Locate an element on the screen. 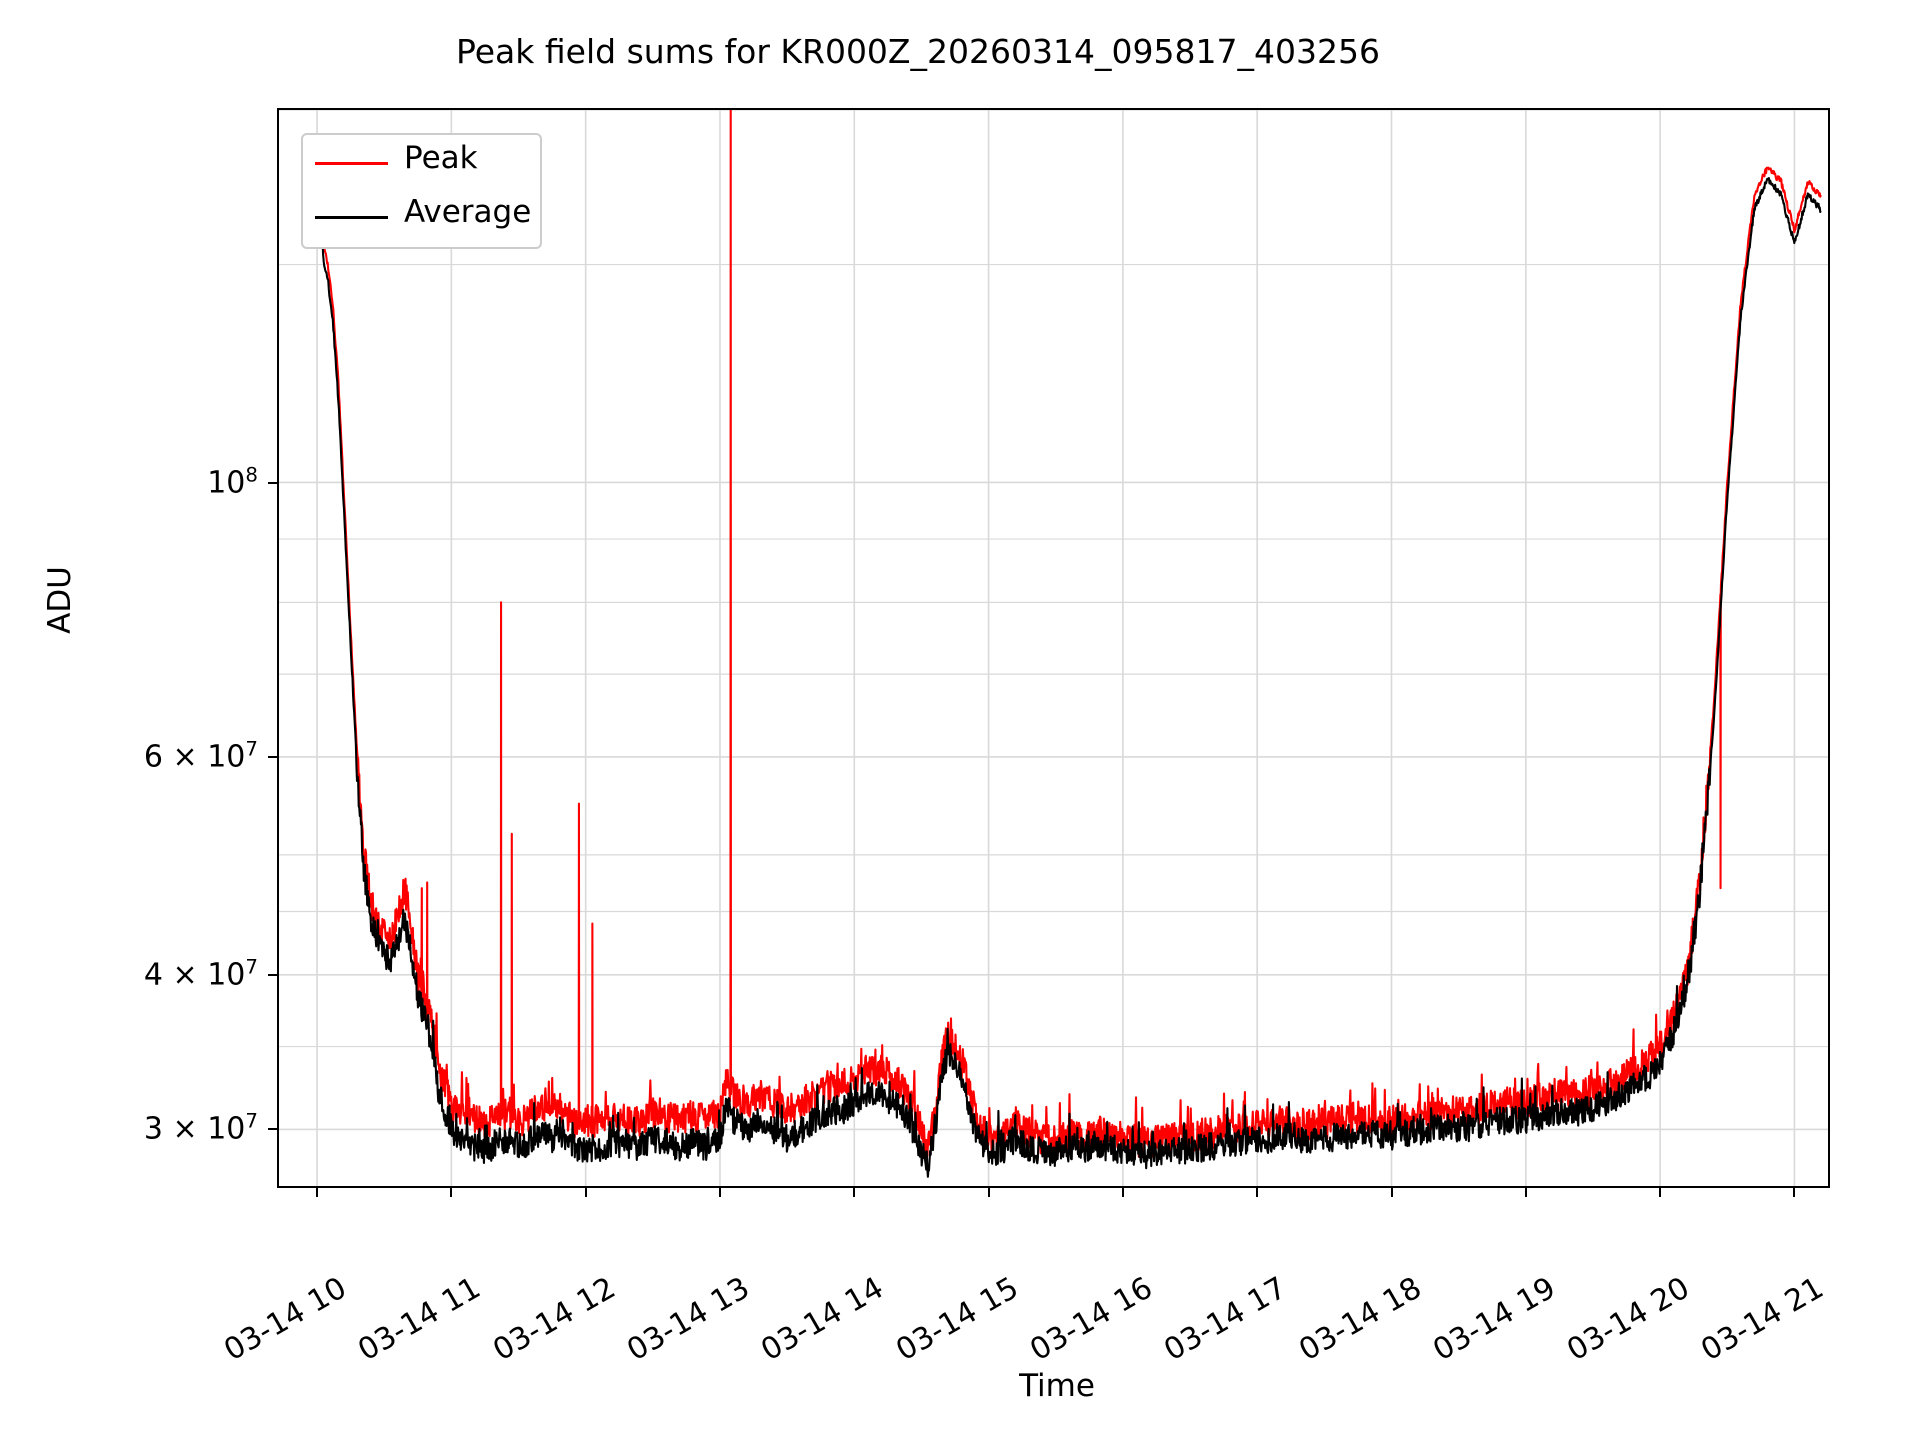 The height and width of the screenshot is (1440, 1920). y-axis-tick-label: 4 × 107 is located at coordinates (200, 974).